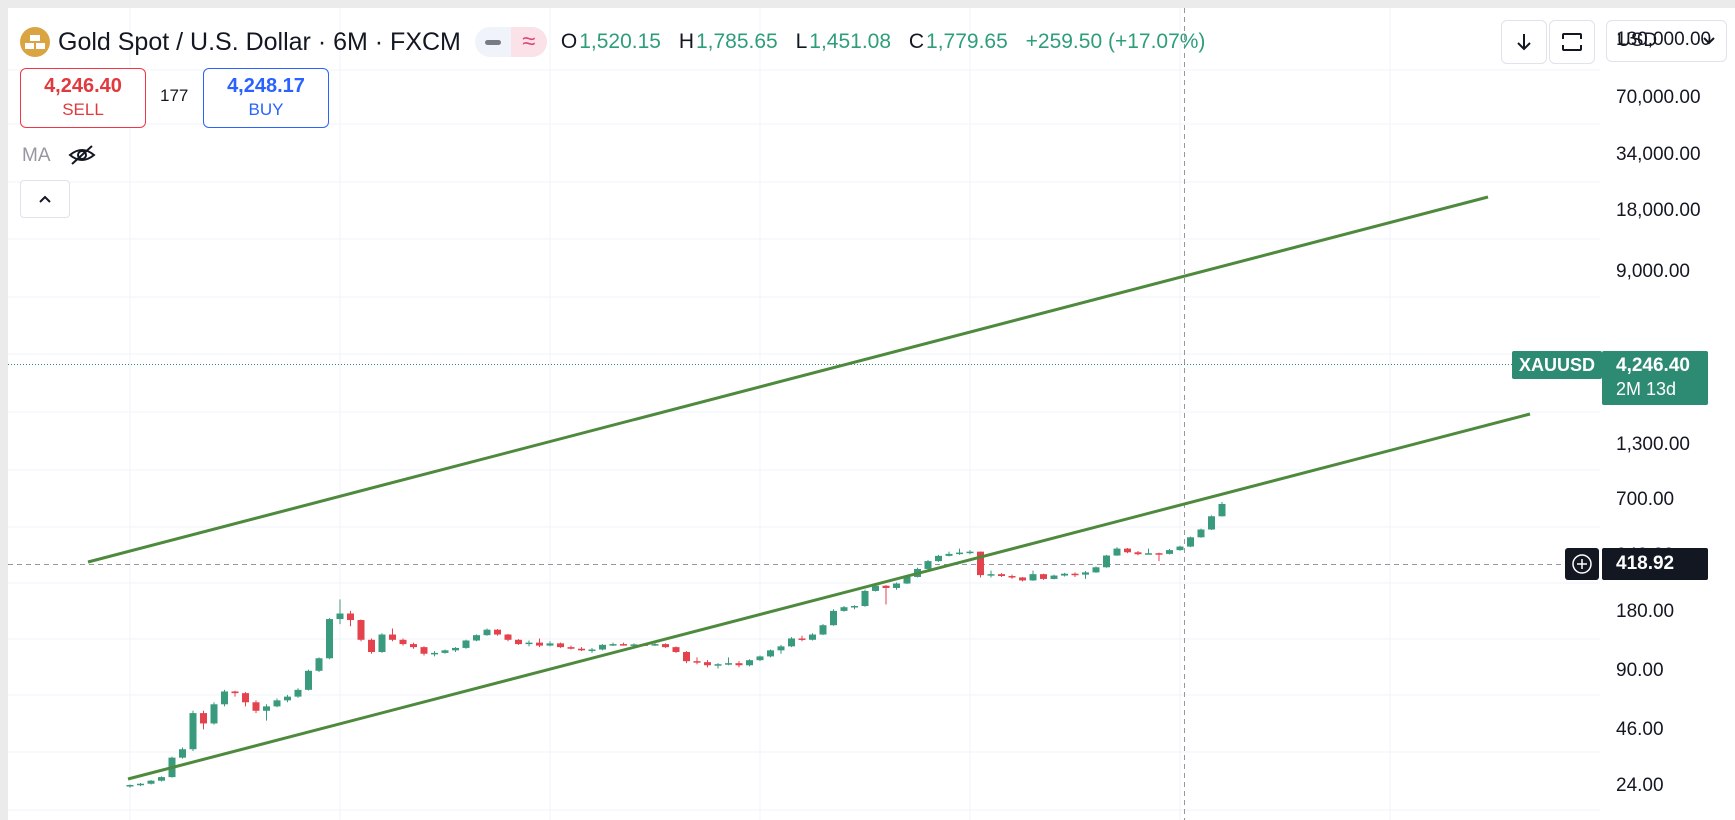  What do you see at coordinates (736, 41) in the screenshot?
I see `high-value: 1,785.65` at bounding box center [736, 41].